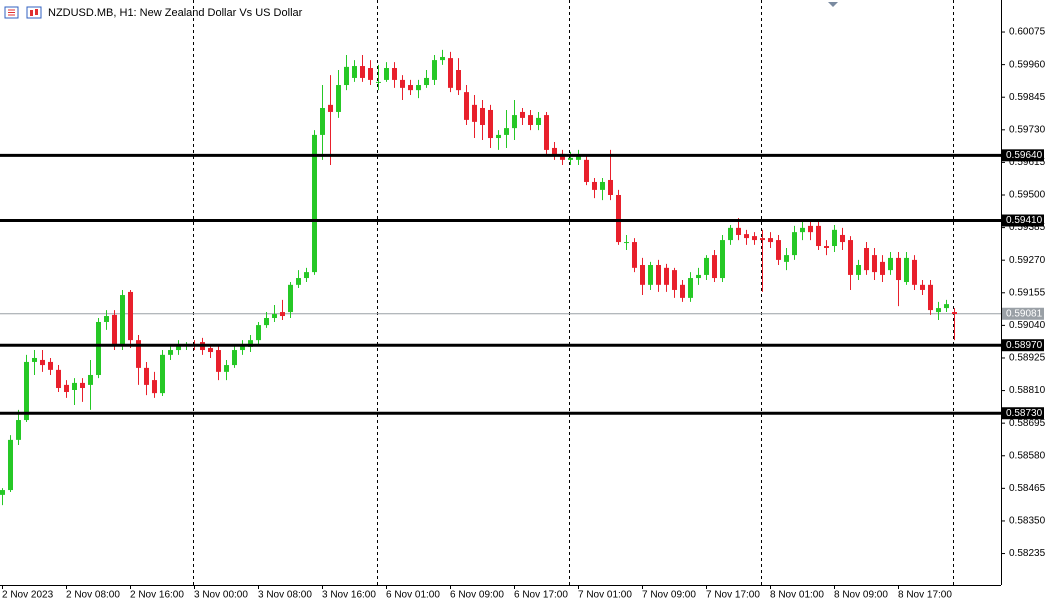  Describe the element at coordinates (477, 595) in the screenshot. I see `x-tick-label: 6 Nov 09:00` at that location.